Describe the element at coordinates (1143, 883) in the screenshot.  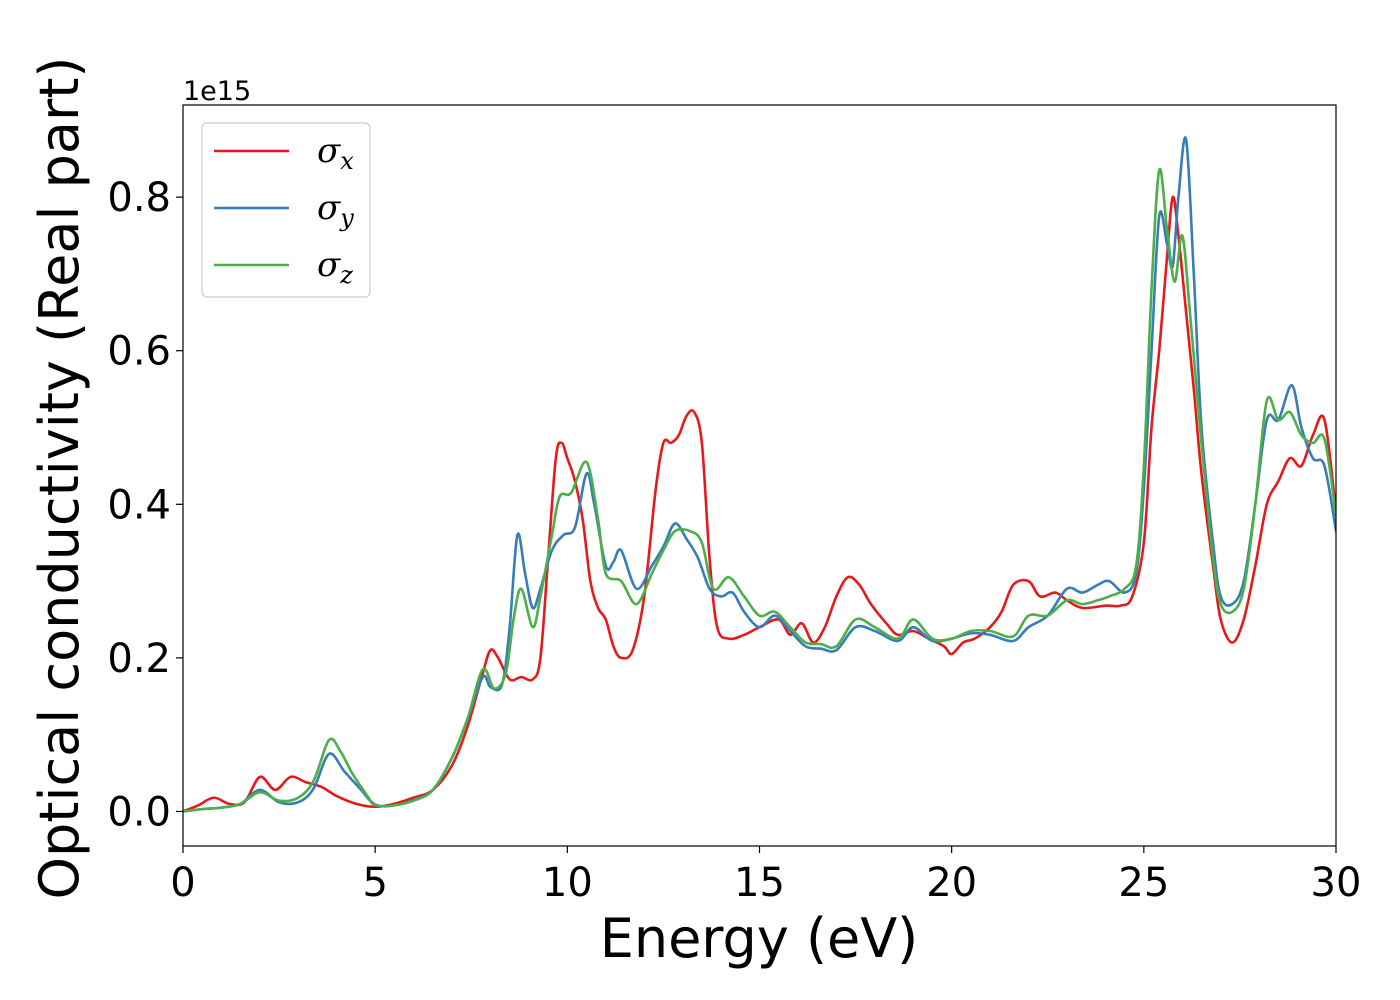
I see `x-tick-label: 25` at that location.